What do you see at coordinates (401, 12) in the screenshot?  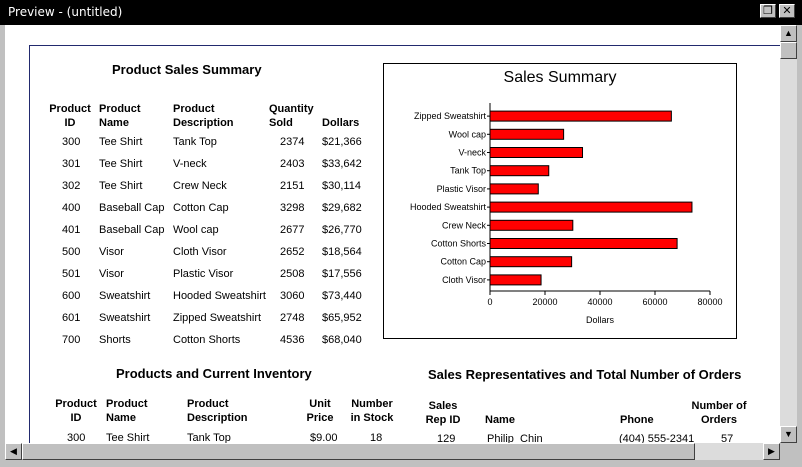 I see `title-bar: Preview - (untitled) ❐ ✕` at bounding box center [401, 12].